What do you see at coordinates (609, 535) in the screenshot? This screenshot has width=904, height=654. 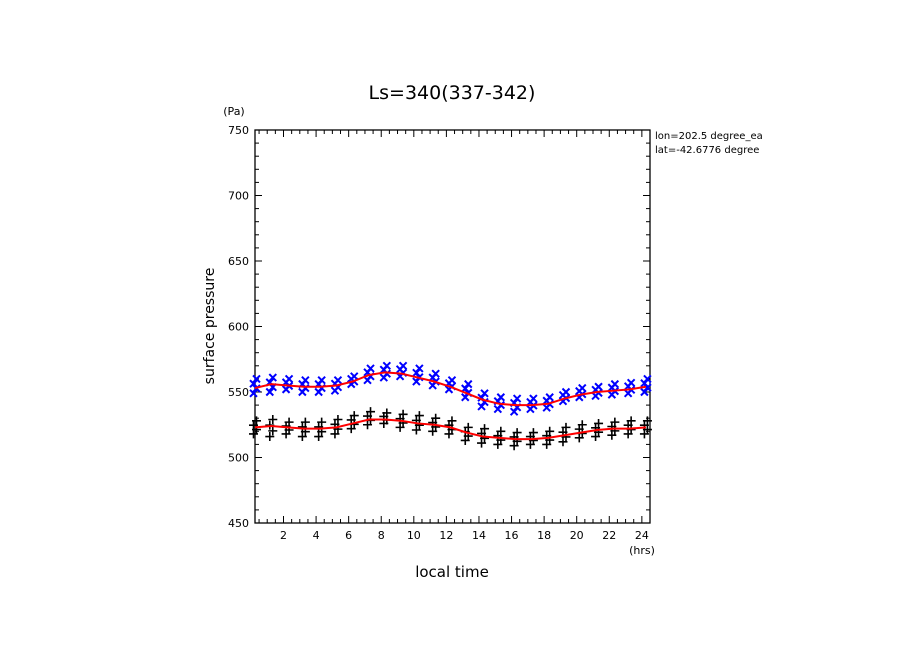 I see `x-tick-label: 22` at bounding box center [609, 535].